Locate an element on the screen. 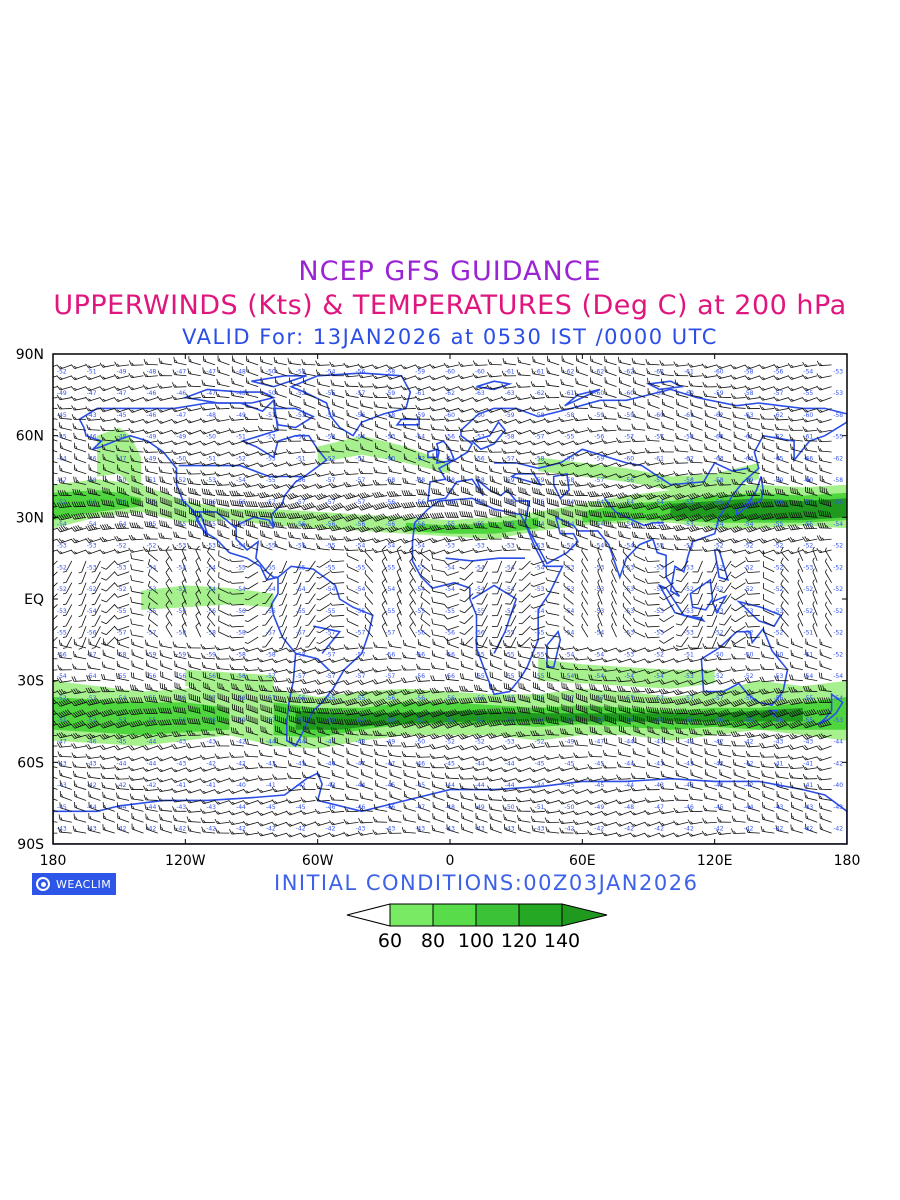  temperature-label: -49 is located at coordinates (480, 807).